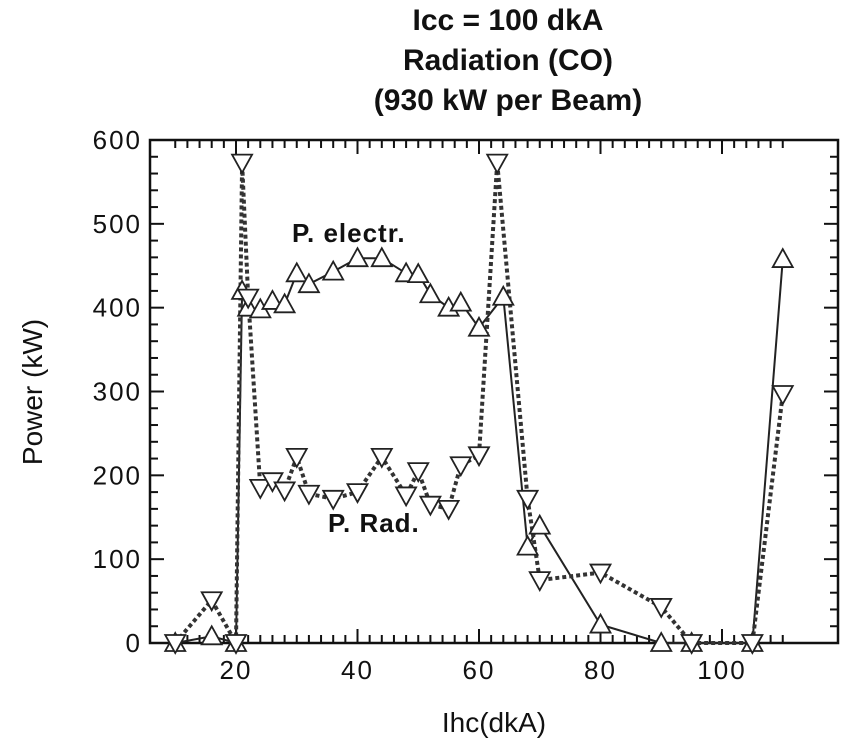  What do you see at coordinates (349, 233) in the screenshot?
I see `annotation-p-electr: P. electr.` at bounding box center [349, 233].